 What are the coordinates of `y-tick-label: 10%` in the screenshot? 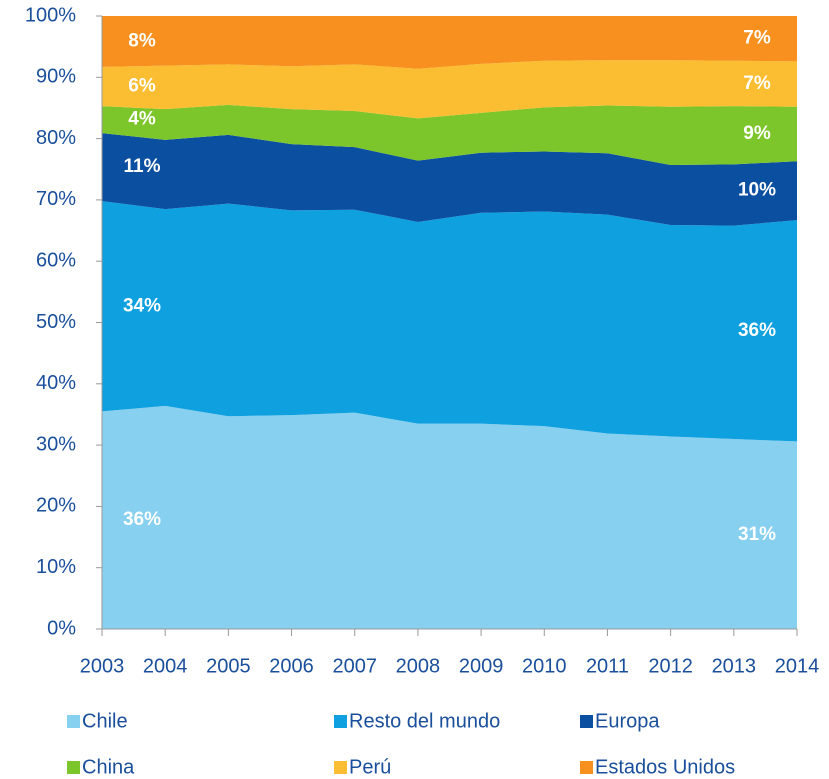 It's located at (56, 567).